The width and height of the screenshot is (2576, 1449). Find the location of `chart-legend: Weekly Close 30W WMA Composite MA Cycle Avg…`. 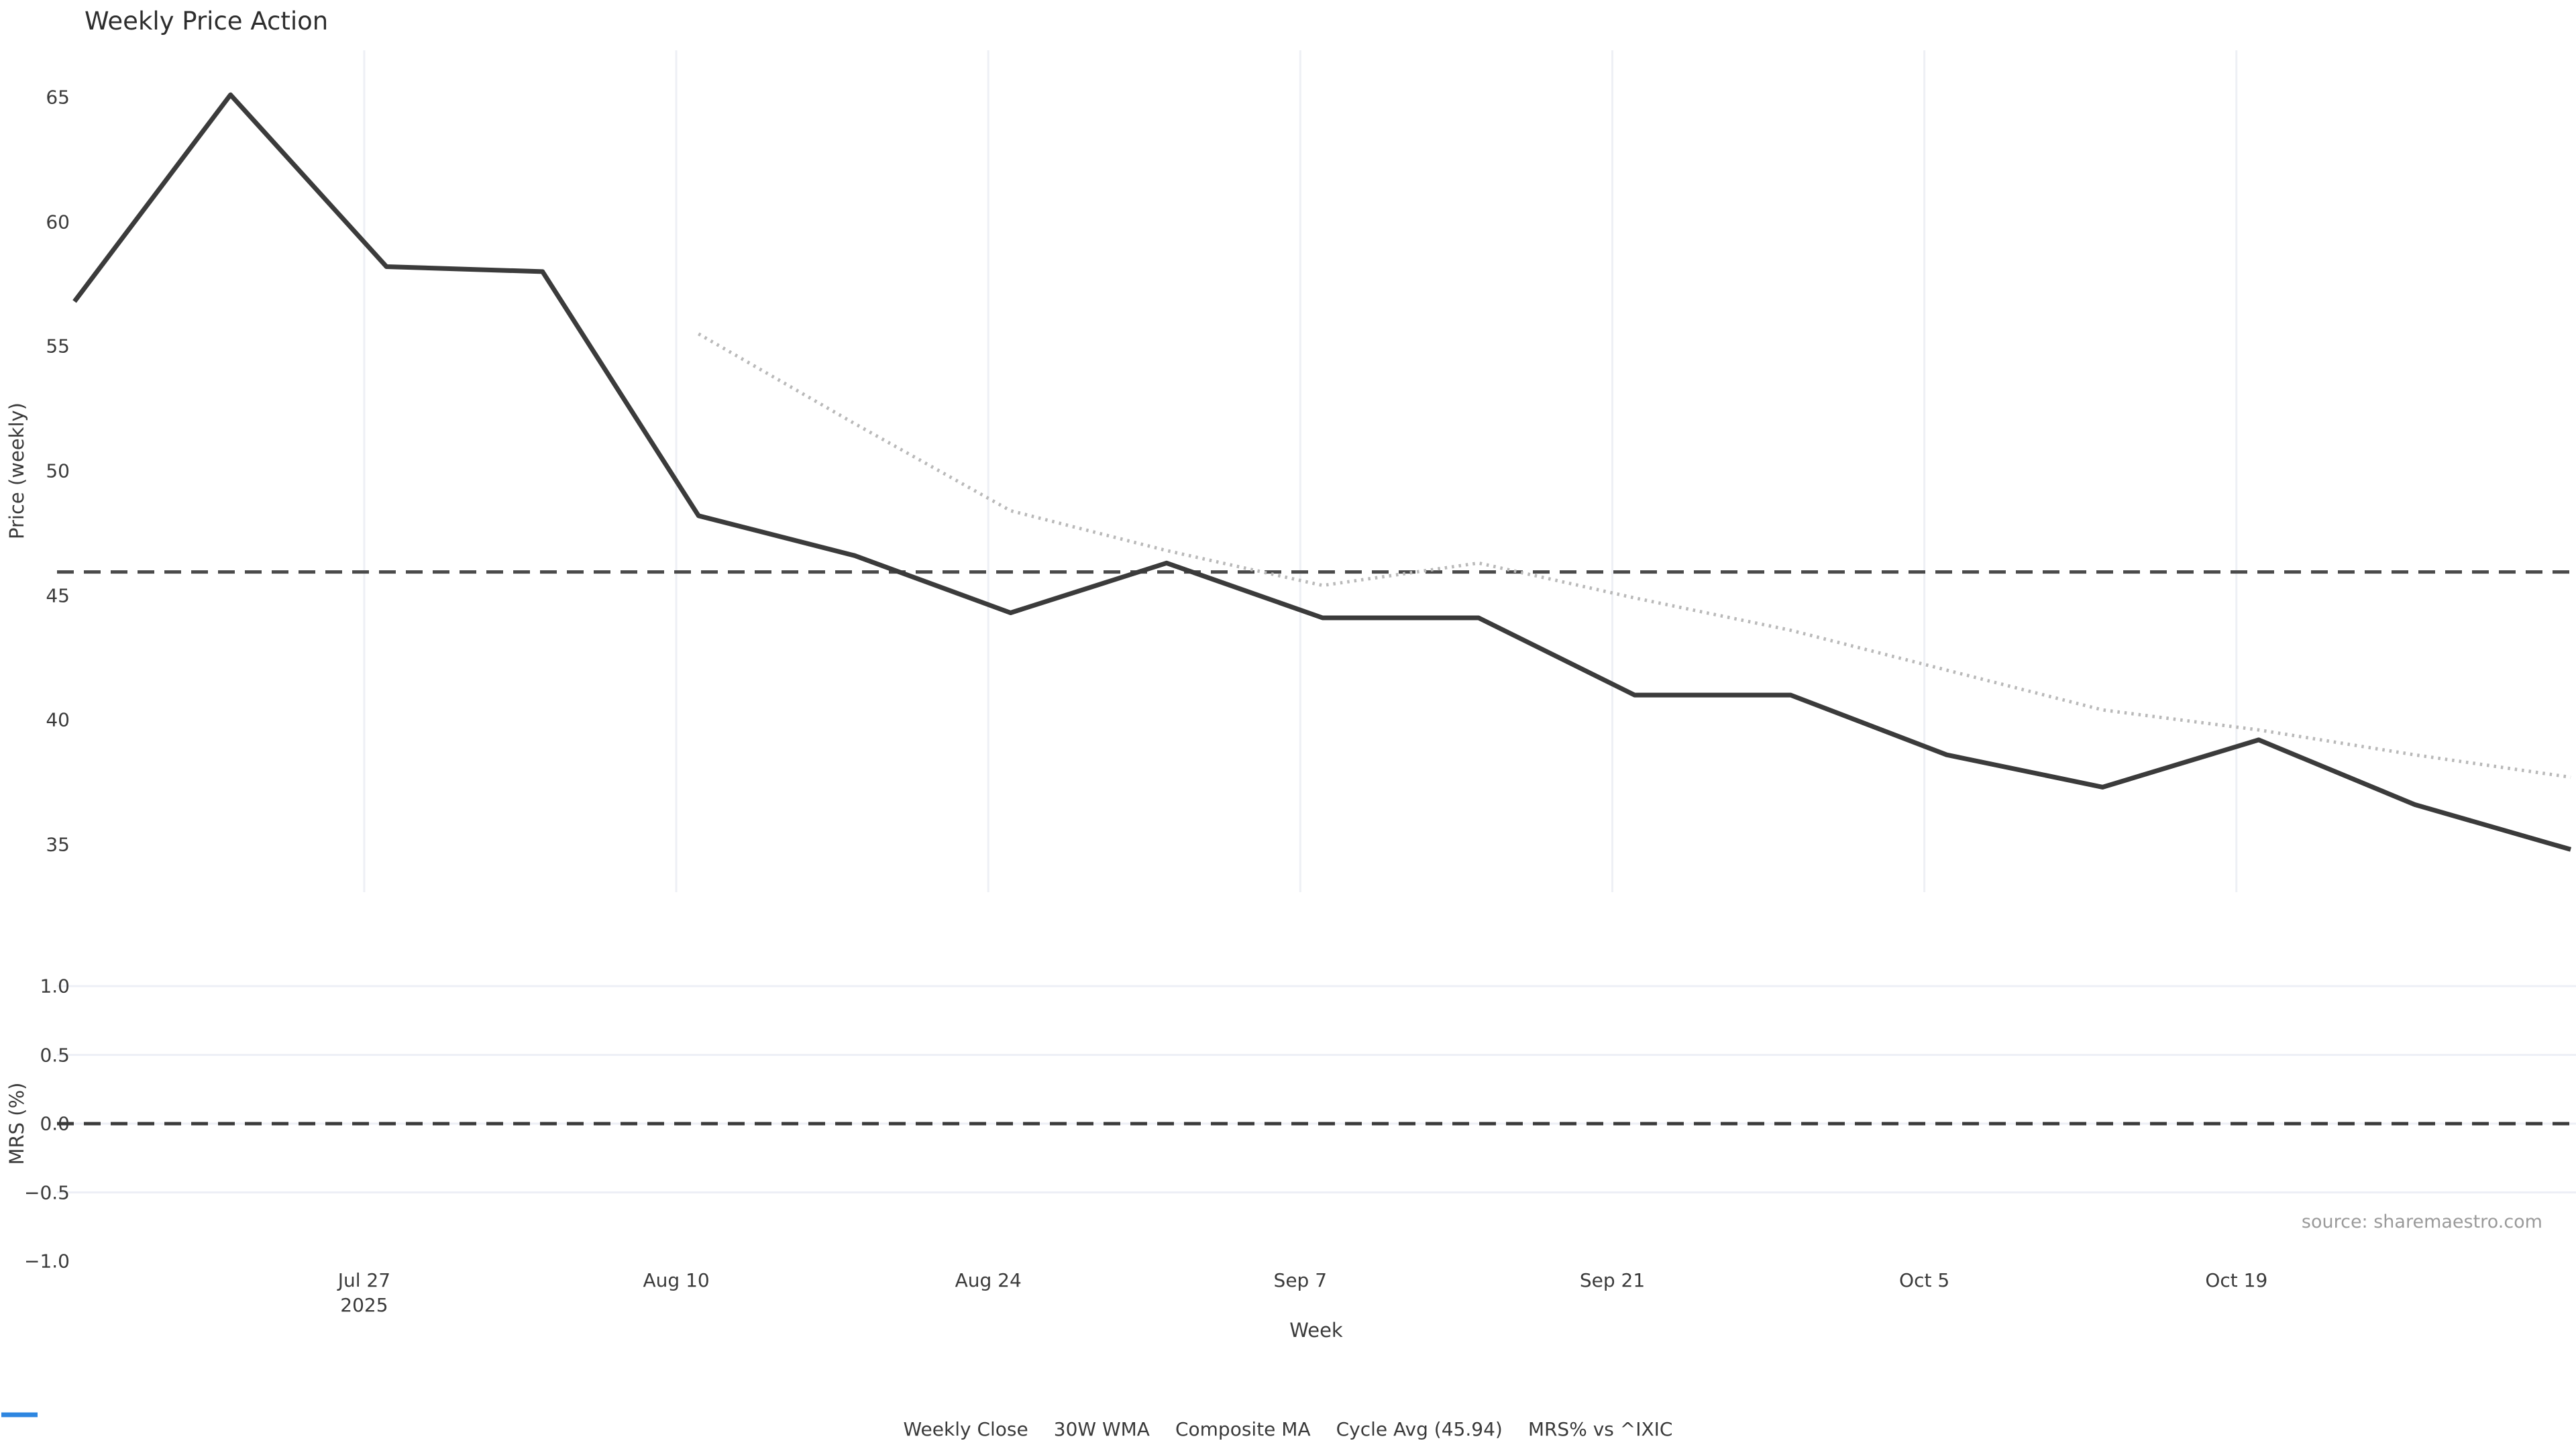

chart-legend: Weekly Close 30W WMA Composite MA Cycle Avg… is located at coordinates (1288, 1428).